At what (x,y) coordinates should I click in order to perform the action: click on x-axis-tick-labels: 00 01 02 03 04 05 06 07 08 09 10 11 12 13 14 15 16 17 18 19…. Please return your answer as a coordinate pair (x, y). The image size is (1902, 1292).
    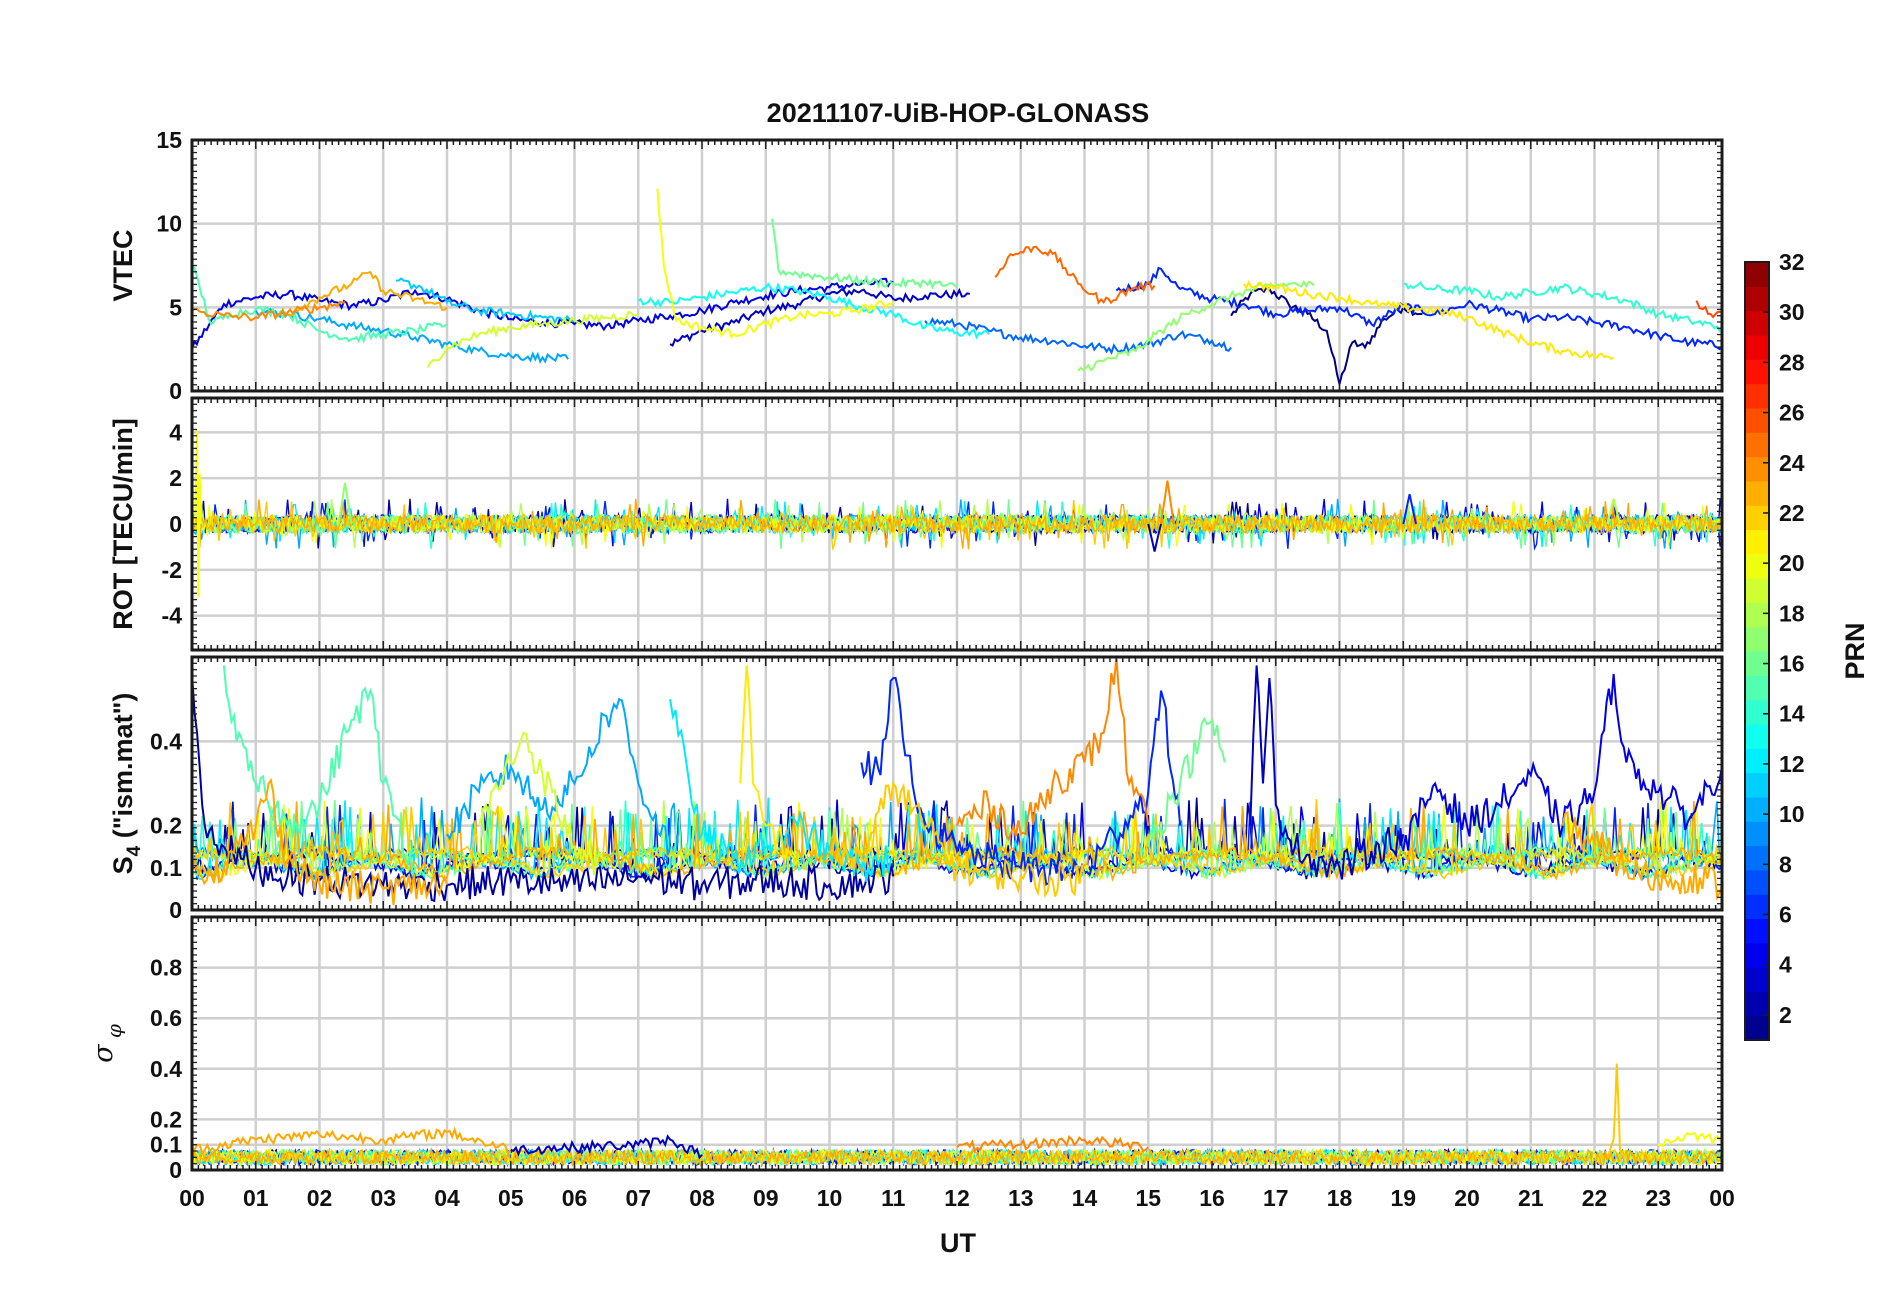
    Looking at the image, I should click on (957, 1198).